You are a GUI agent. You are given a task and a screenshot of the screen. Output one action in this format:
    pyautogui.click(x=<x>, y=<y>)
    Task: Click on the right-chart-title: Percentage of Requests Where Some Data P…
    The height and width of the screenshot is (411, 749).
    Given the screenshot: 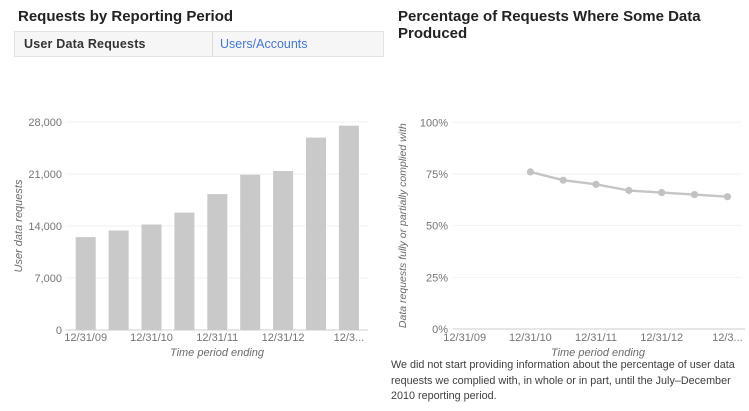 What is the action you would take?
    pyautogui.click(x=549, y=25)
    